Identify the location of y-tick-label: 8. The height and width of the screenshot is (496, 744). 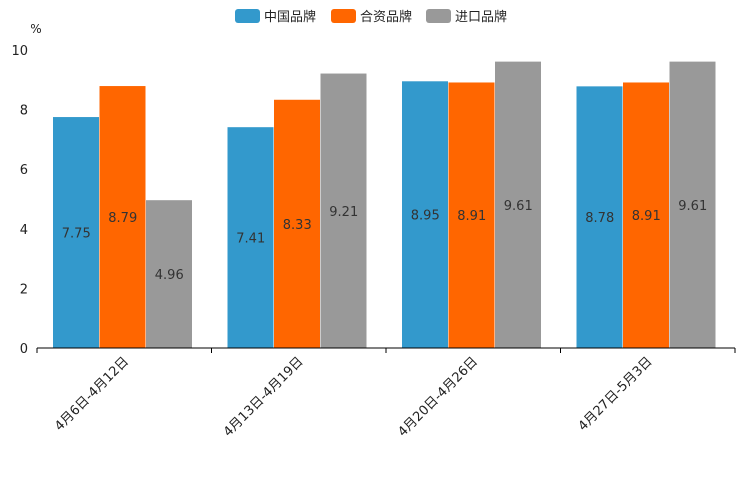
(24, 111).